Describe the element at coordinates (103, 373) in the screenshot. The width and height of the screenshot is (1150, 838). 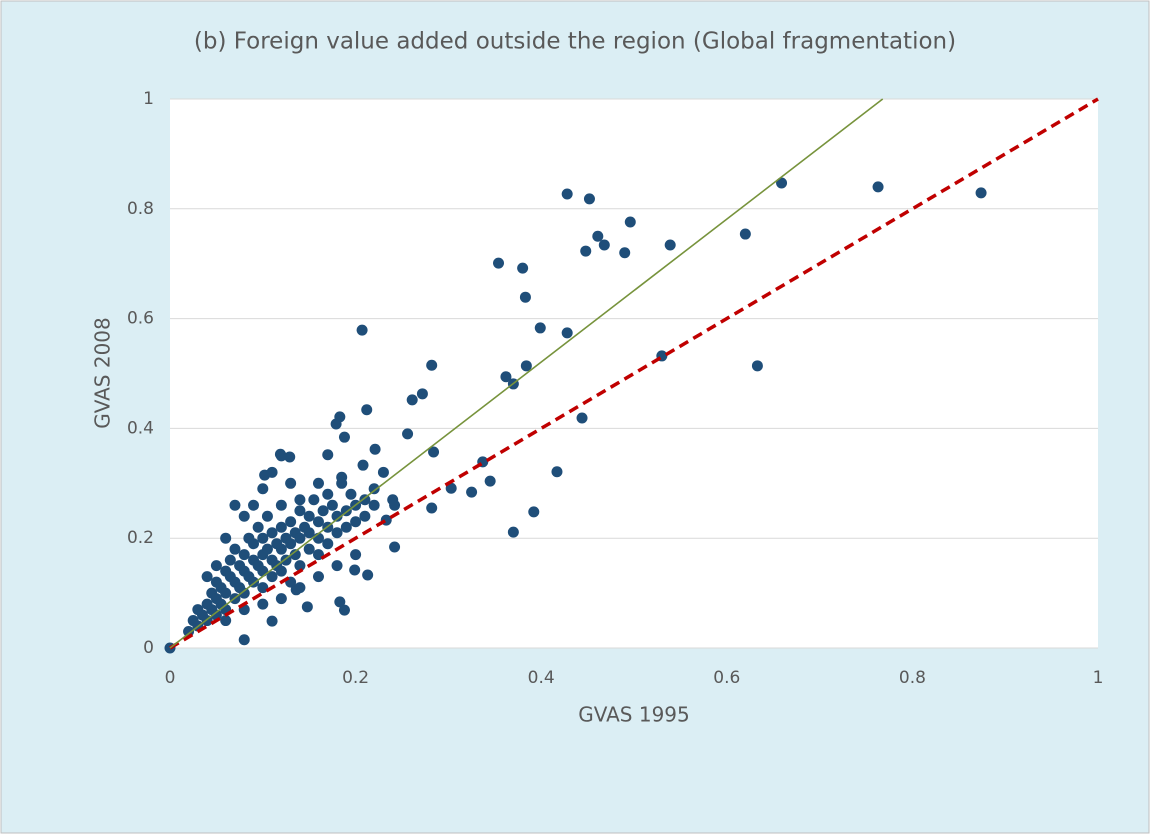
I see `y-axis-label: GVAS 2008` at that location.